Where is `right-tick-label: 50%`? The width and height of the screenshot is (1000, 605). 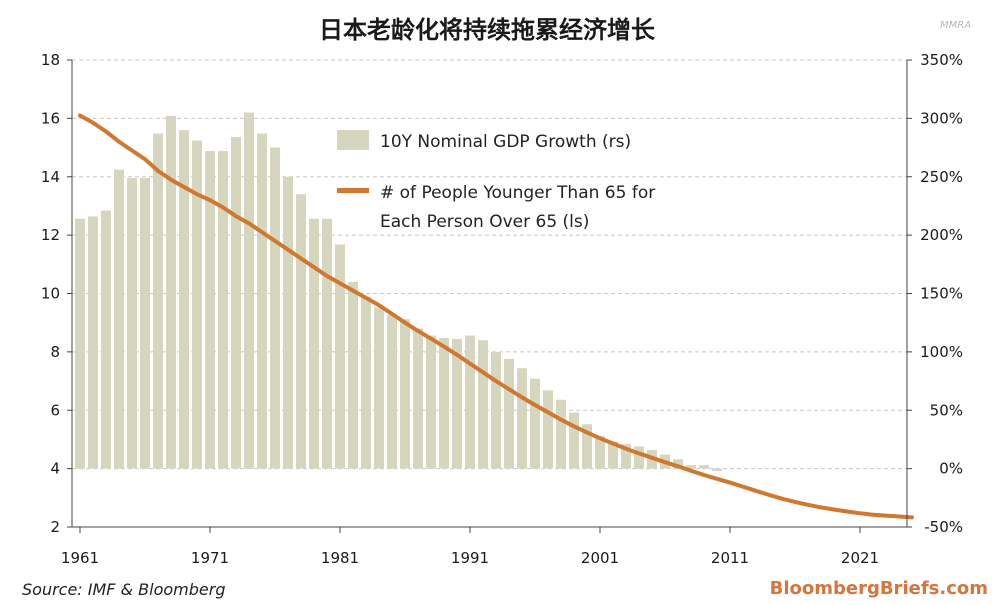 right-tick-label: 50% is located at coordinates (946, 410).